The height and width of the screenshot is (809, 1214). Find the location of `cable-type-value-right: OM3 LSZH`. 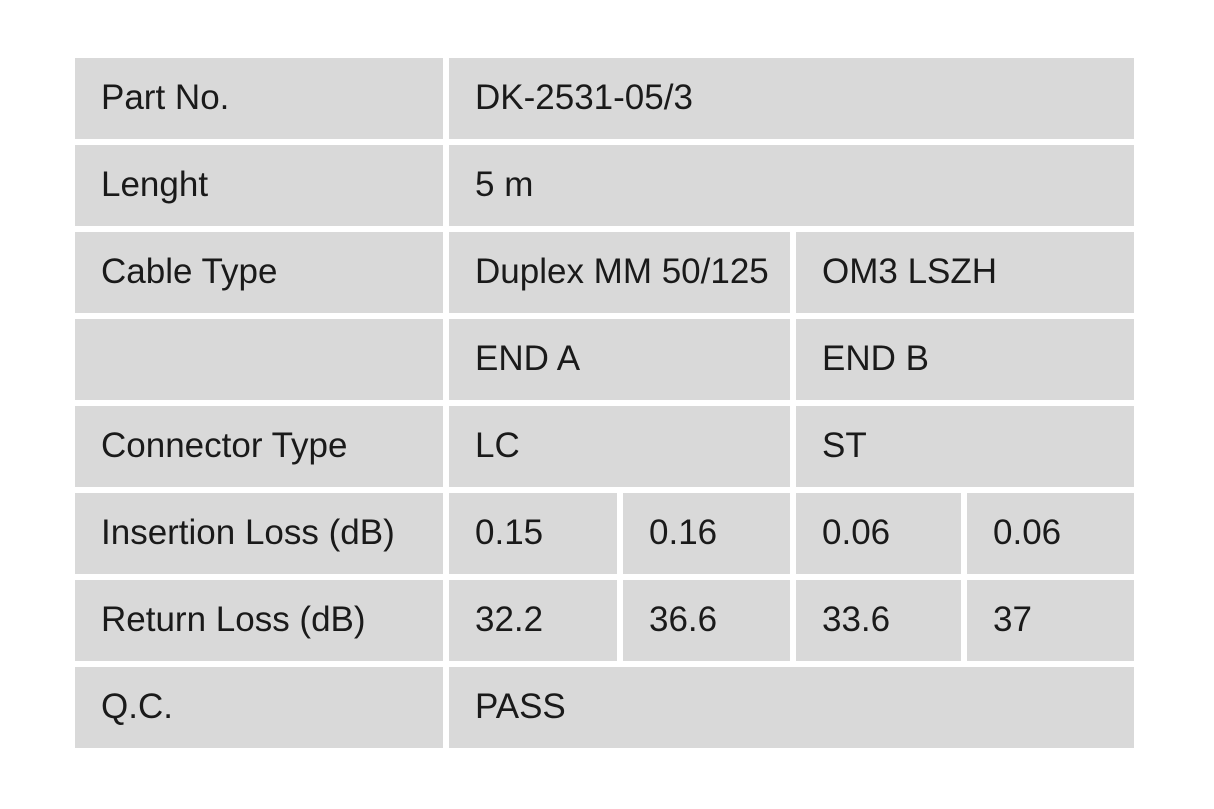

cable-type-value-right: OM3 LSZH is located at coordinates (965, 272).